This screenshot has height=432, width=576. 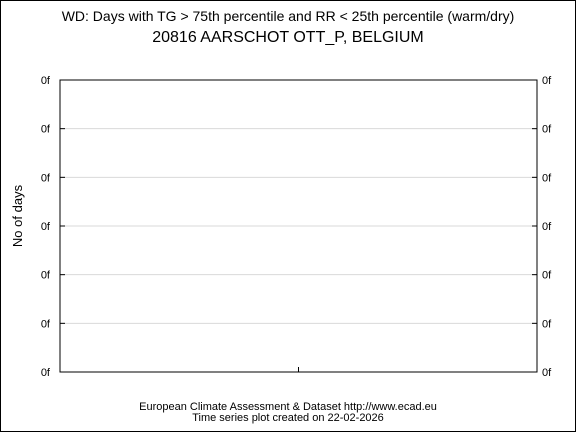 I want to click on chart-subtitle: 20816 AARSCHOT OTT_P, BELGIUM, so click(x=288, y=37).